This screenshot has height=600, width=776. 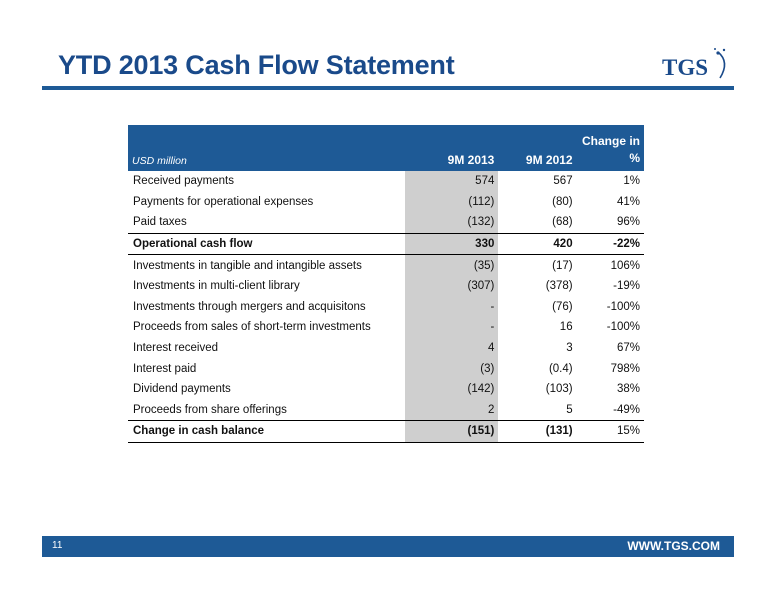 I want to click on website-link: WWW.TGS.COM, so click(x=673, y=546).